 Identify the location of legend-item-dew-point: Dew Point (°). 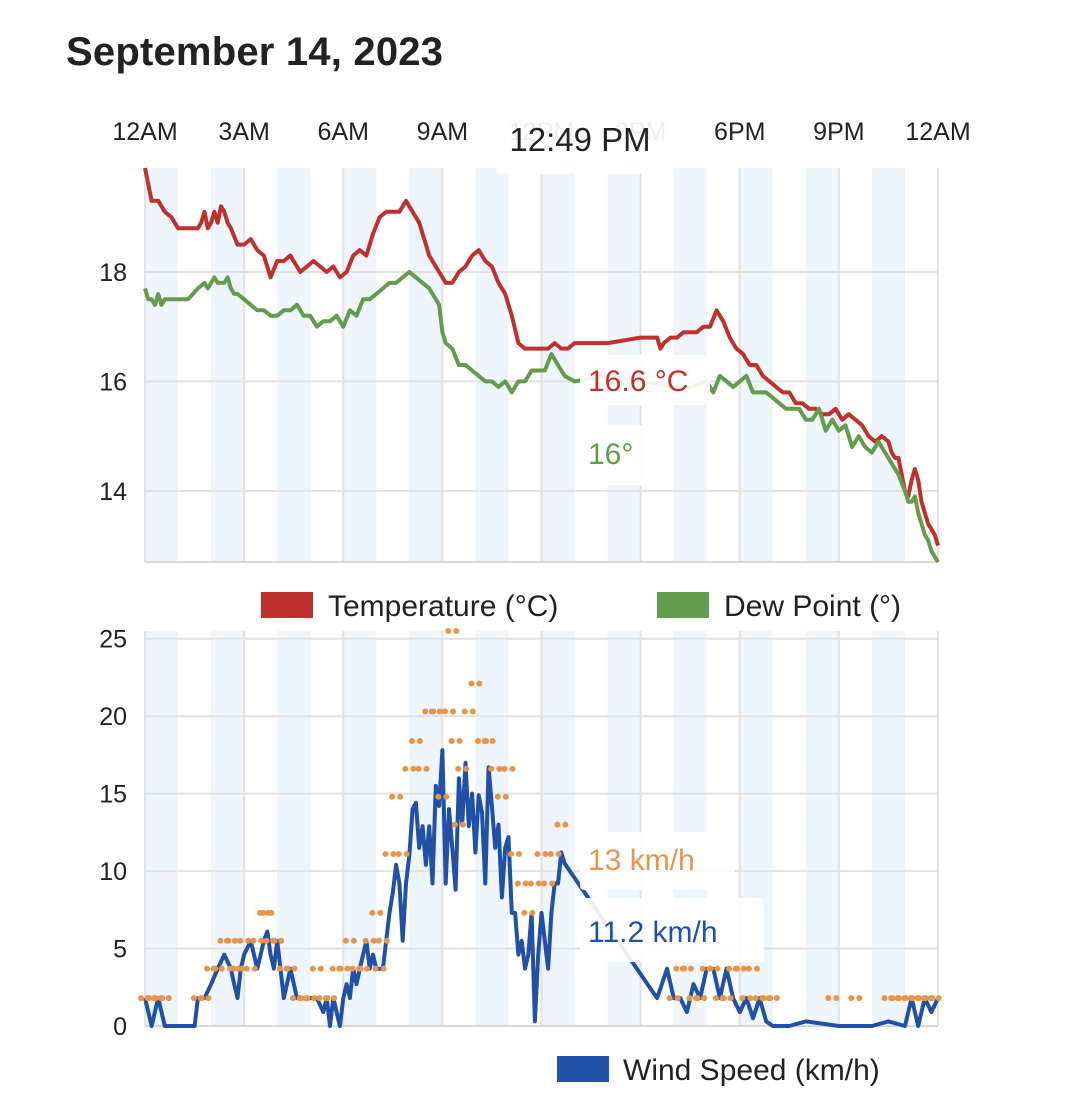
(779, 606).